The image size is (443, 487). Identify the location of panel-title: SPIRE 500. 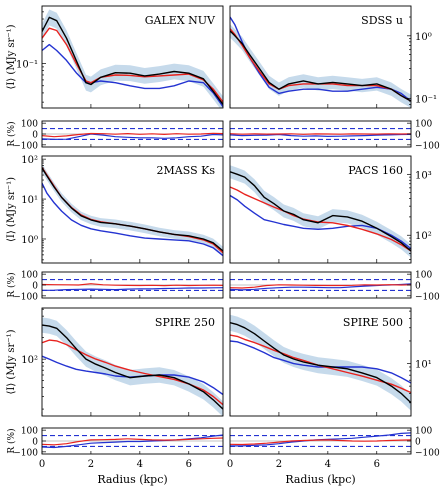
(373, 322).